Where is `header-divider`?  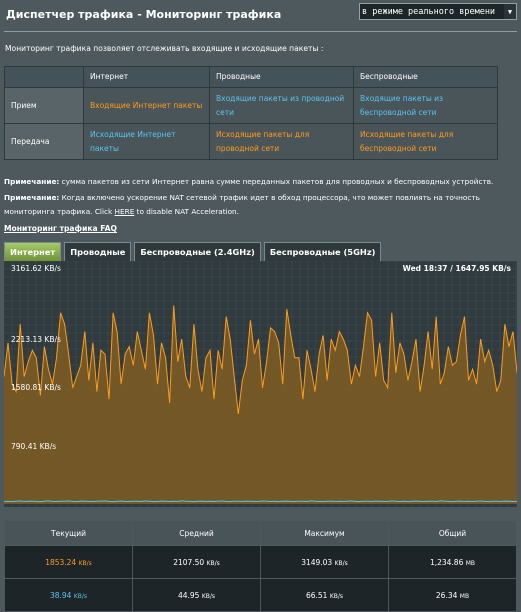 header-divider is located at coordinates (260, 31).